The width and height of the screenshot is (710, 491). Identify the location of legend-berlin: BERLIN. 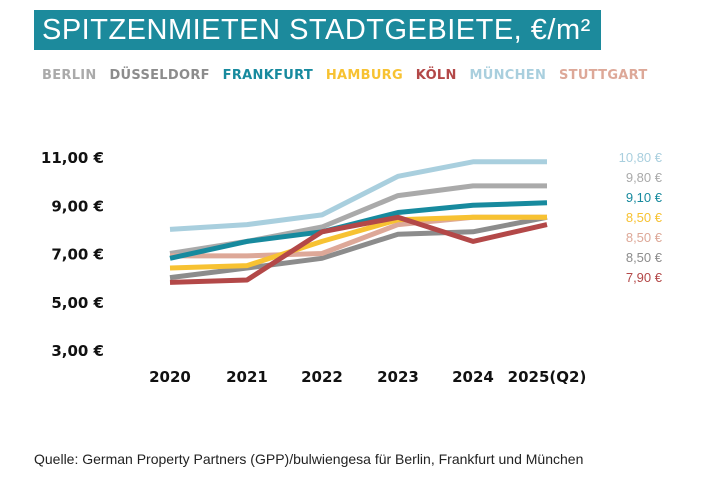
(69, 75).